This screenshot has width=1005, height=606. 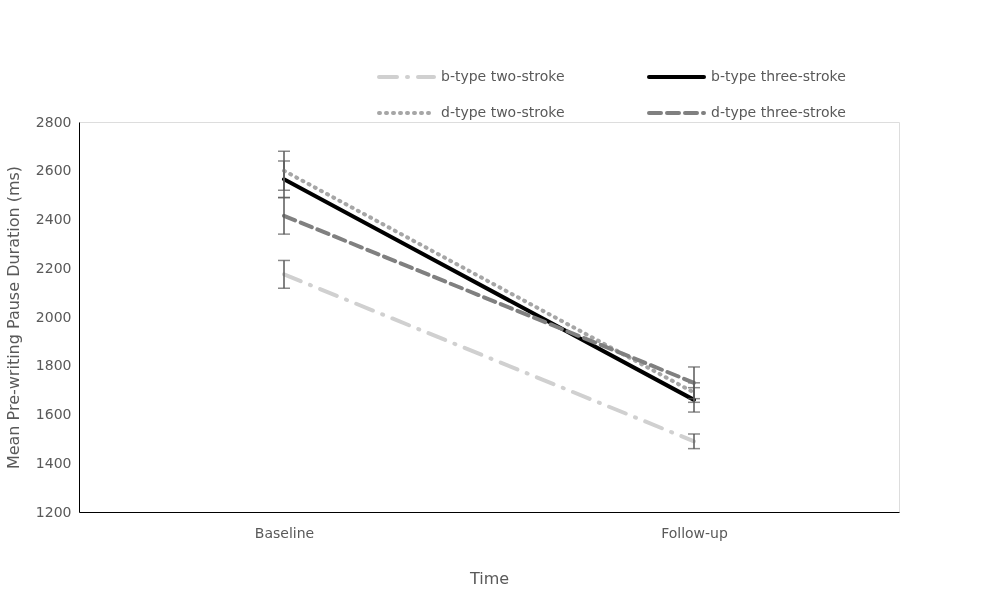 I want to click on y-tick-label: 2400, so click(x=53, y=219).